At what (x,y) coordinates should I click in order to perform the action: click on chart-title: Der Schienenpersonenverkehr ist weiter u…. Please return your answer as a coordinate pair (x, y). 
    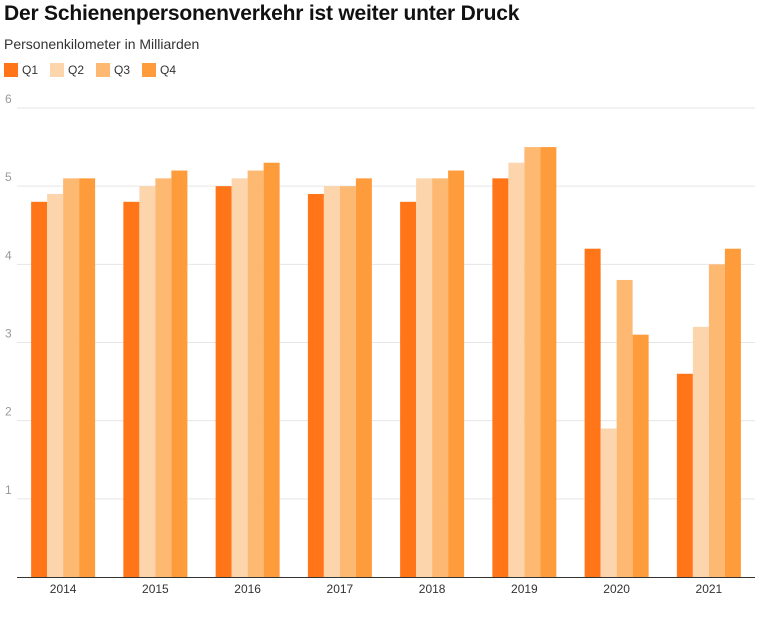
    Looking at the image, I should click on (262, 13).